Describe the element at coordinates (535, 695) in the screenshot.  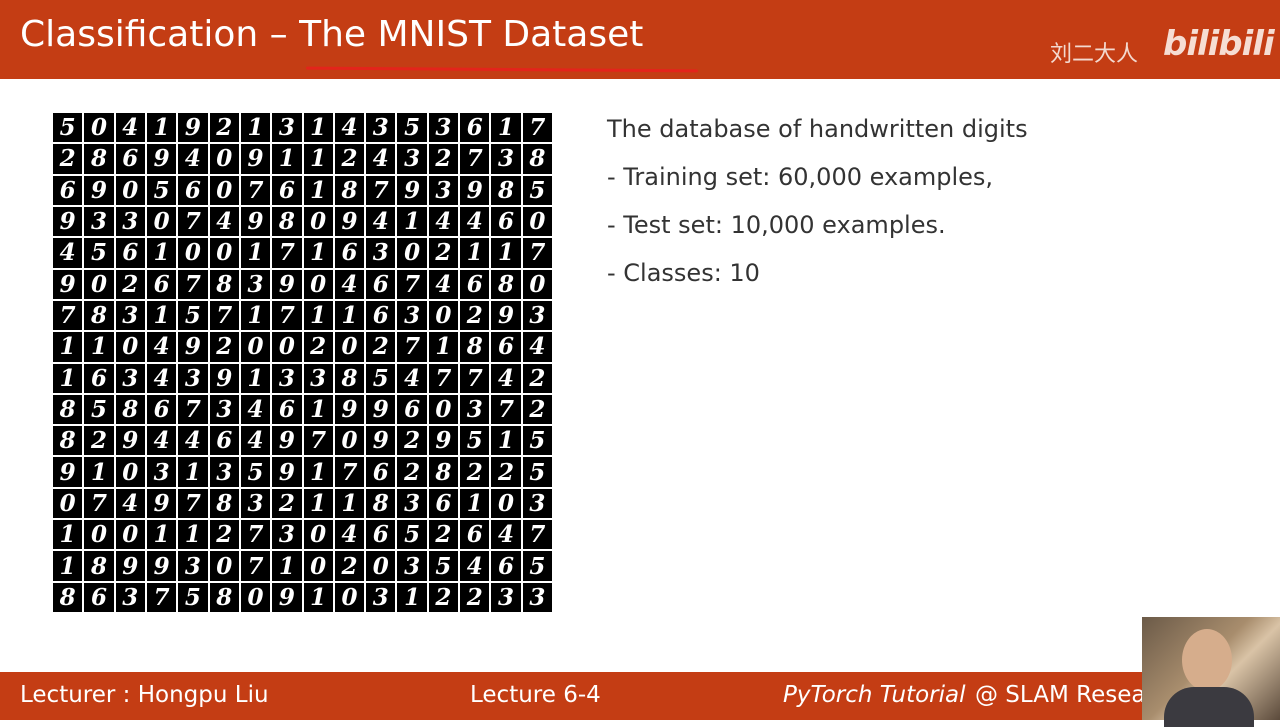
I see `lecture-number: Lecture 6-4` at that location.